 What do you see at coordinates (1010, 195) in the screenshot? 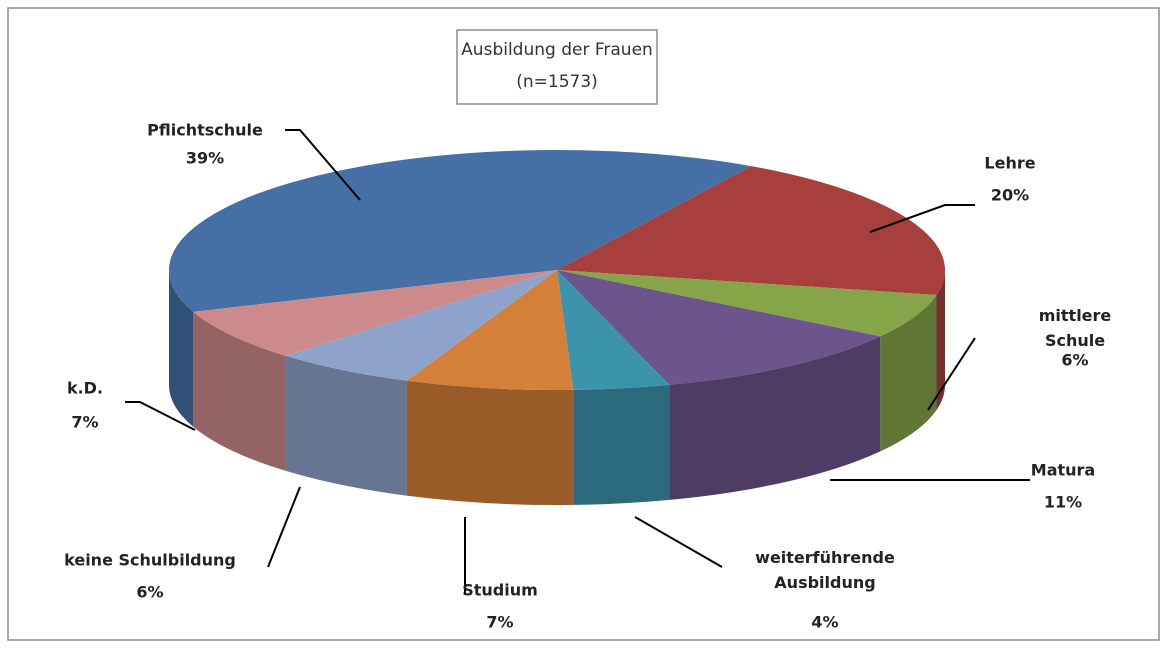
I see `value-label: 20%` at bounding box center [1010, 195].